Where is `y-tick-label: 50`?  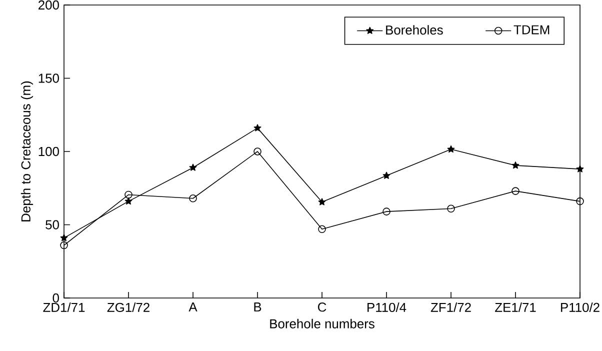 y-tick-label: 50 is located at coordinates (52, 225).